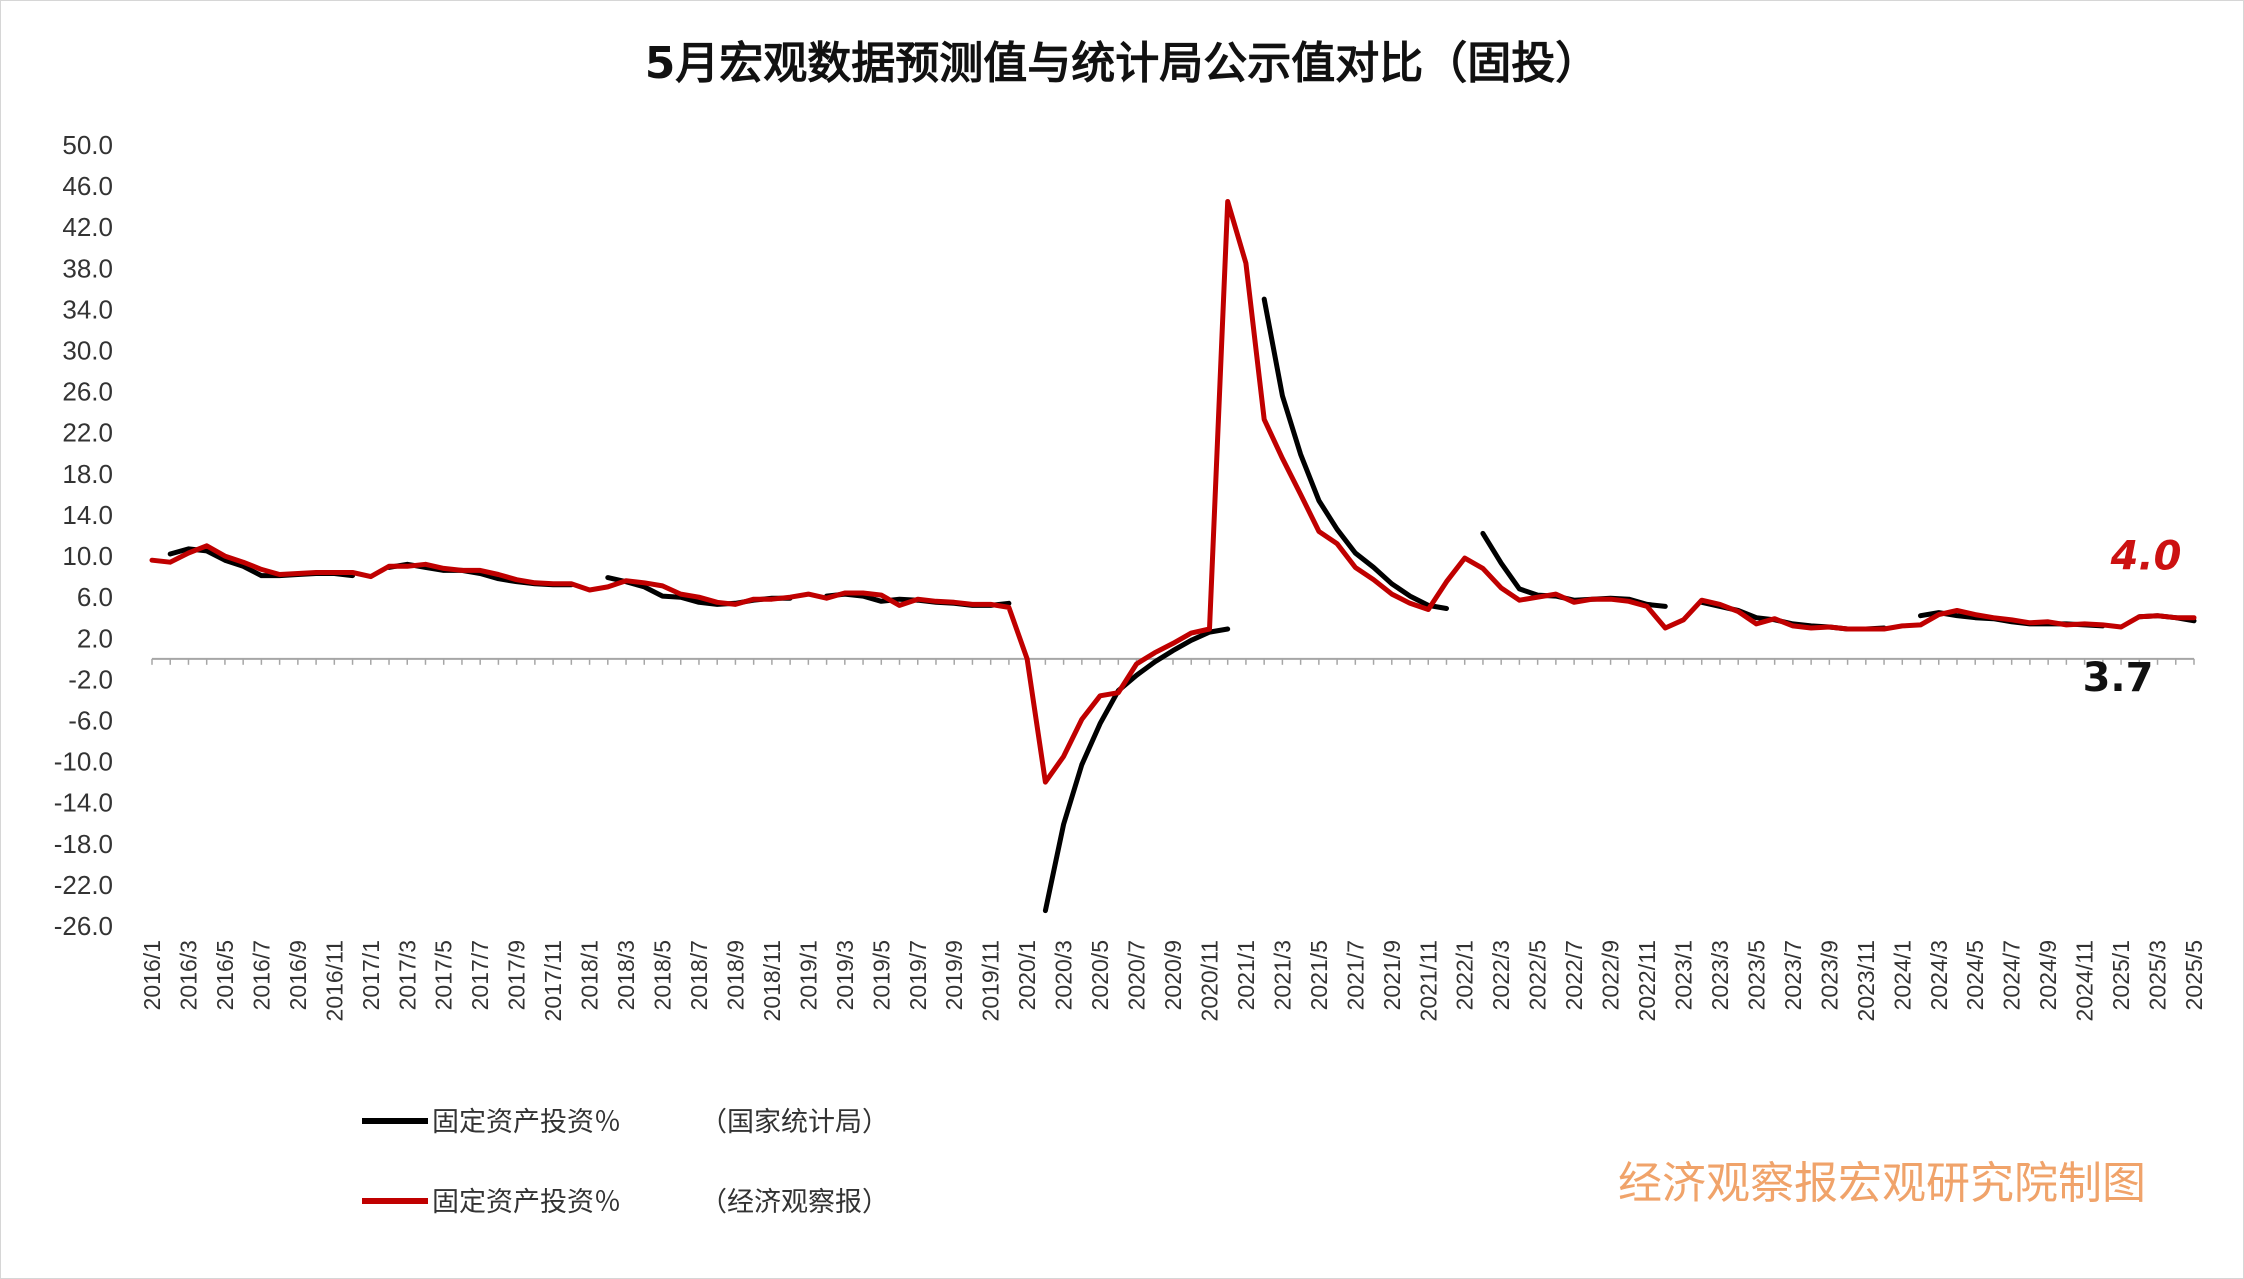 The image size is (2244, 1279). I want to click on x-tick-label: 2018/7, so click(699, 975).